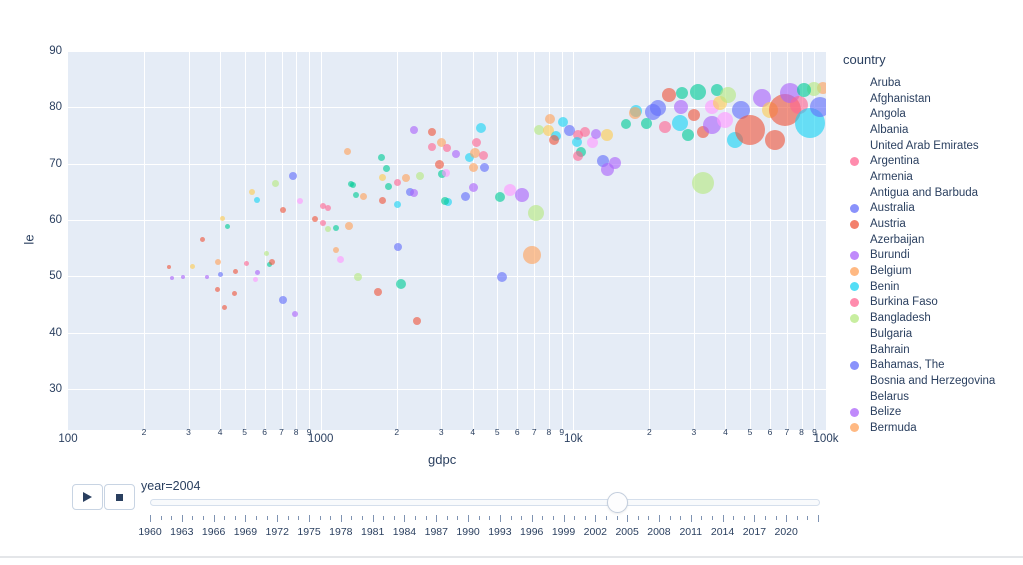  What do you see at coordinates (933, 193) in the screenshot?
I see `legend-item: Antigua and Barbuda` at bounding box center [933, 193].